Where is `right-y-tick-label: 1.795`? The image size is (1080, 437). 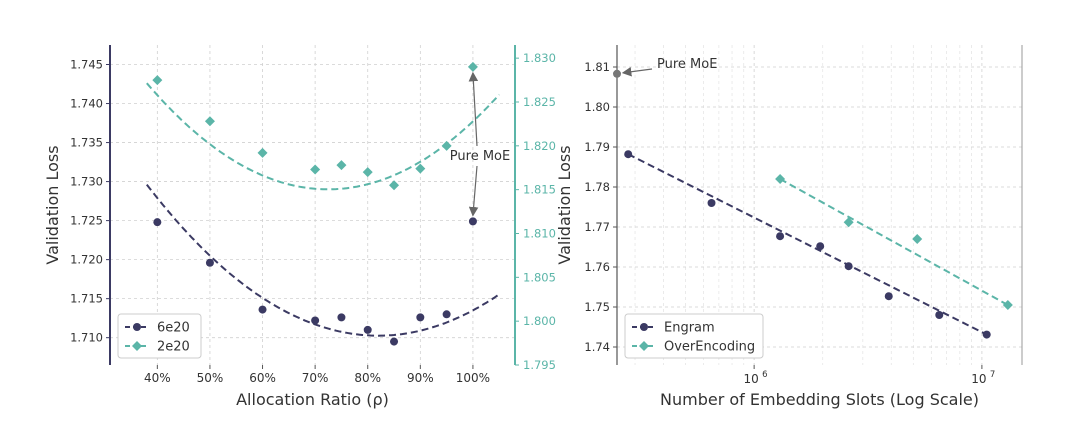 right-y-tick-label: 1.795 is located at coordinates (539, 365).